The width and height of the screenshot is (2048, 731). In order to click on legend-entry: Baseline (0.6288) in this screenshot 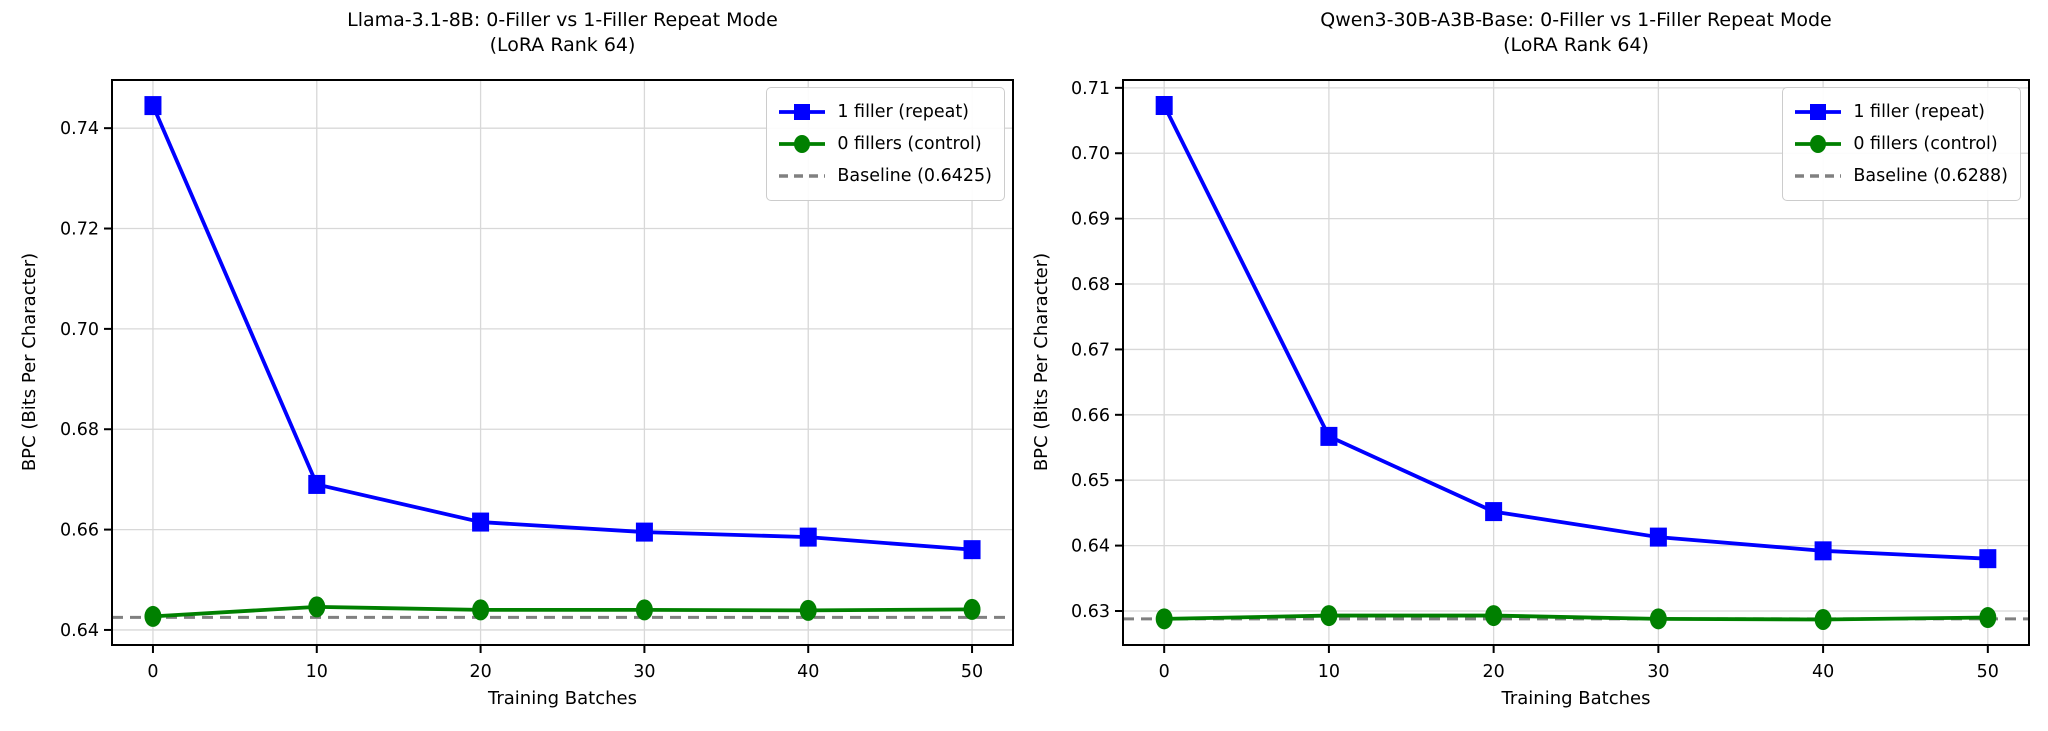, I will do `click(1900, 176)`.